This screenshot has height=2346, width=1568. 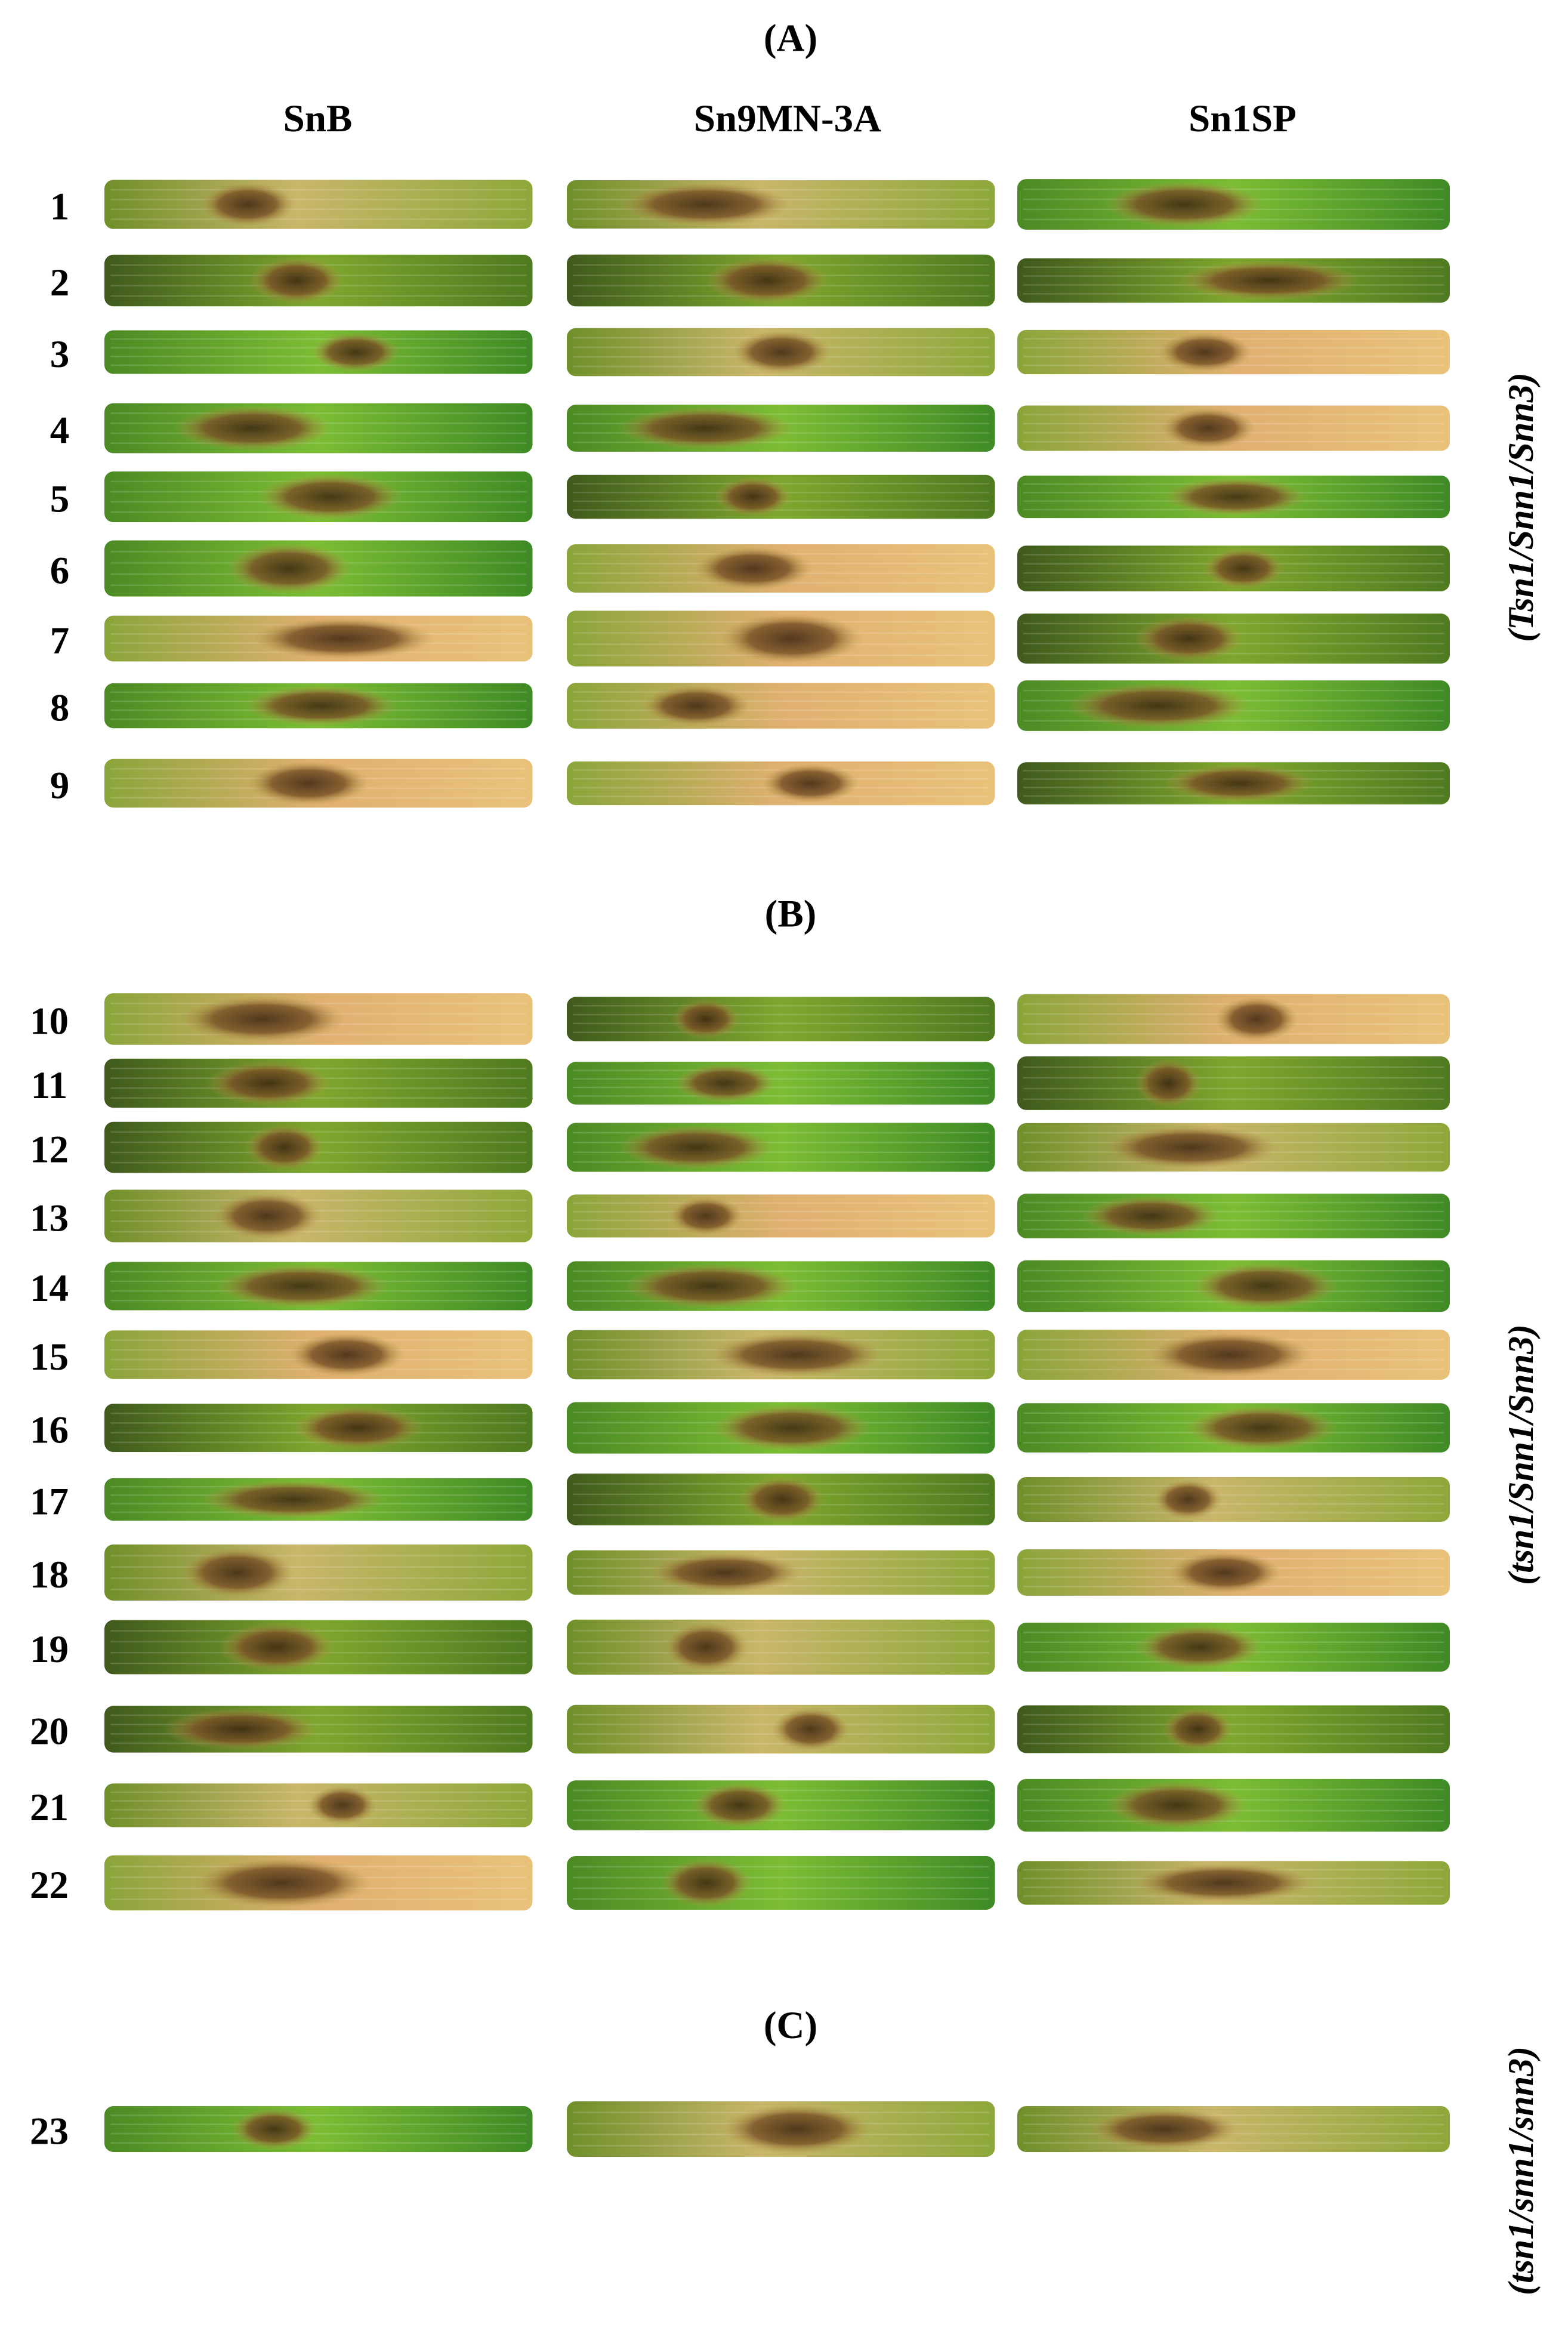 What do you see at coordinates (59, 570) in the screenshot?
I see `row-number: 6` at bounding box center [59, 570].